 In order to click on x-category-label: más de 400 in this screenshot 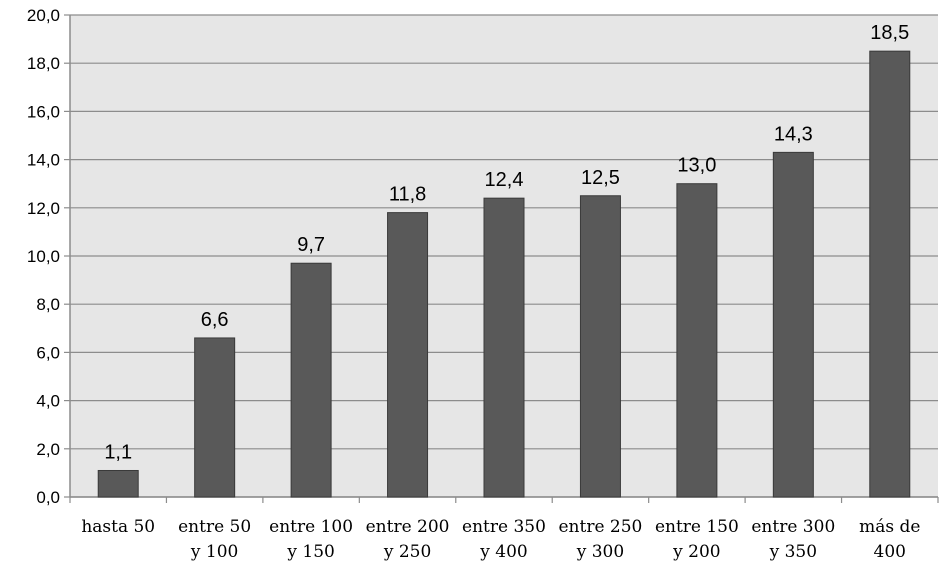, I will do `click(889, 539)`.